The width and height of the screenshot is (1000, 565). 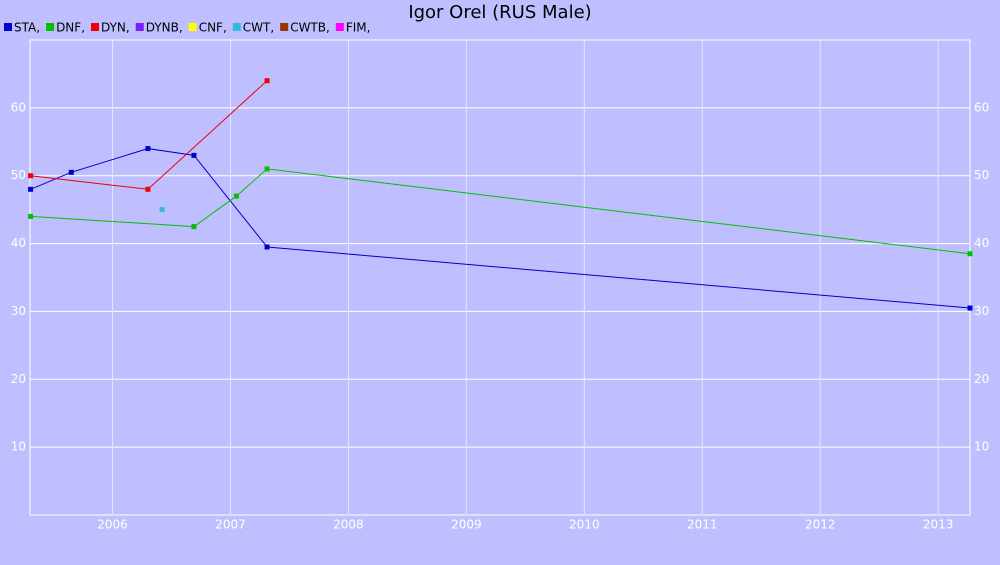 I want to click on legend-label: DYNB, so click(x=162, y=28).